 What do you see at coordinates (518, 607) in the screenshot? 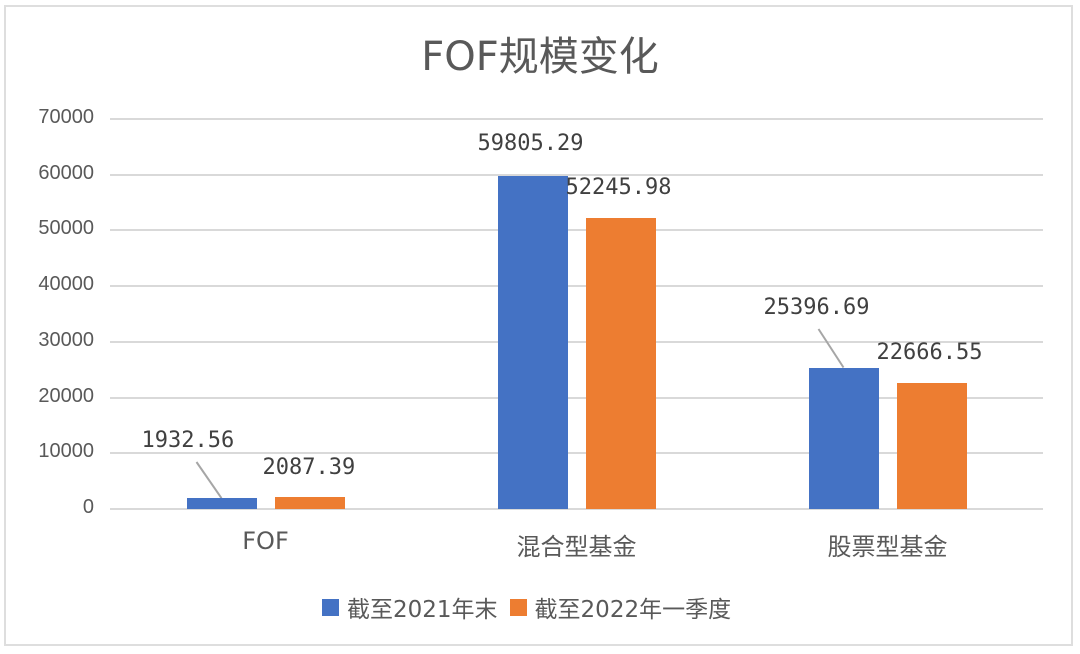
I see `legend-swatch-orange` at bounding box center [518, 607].